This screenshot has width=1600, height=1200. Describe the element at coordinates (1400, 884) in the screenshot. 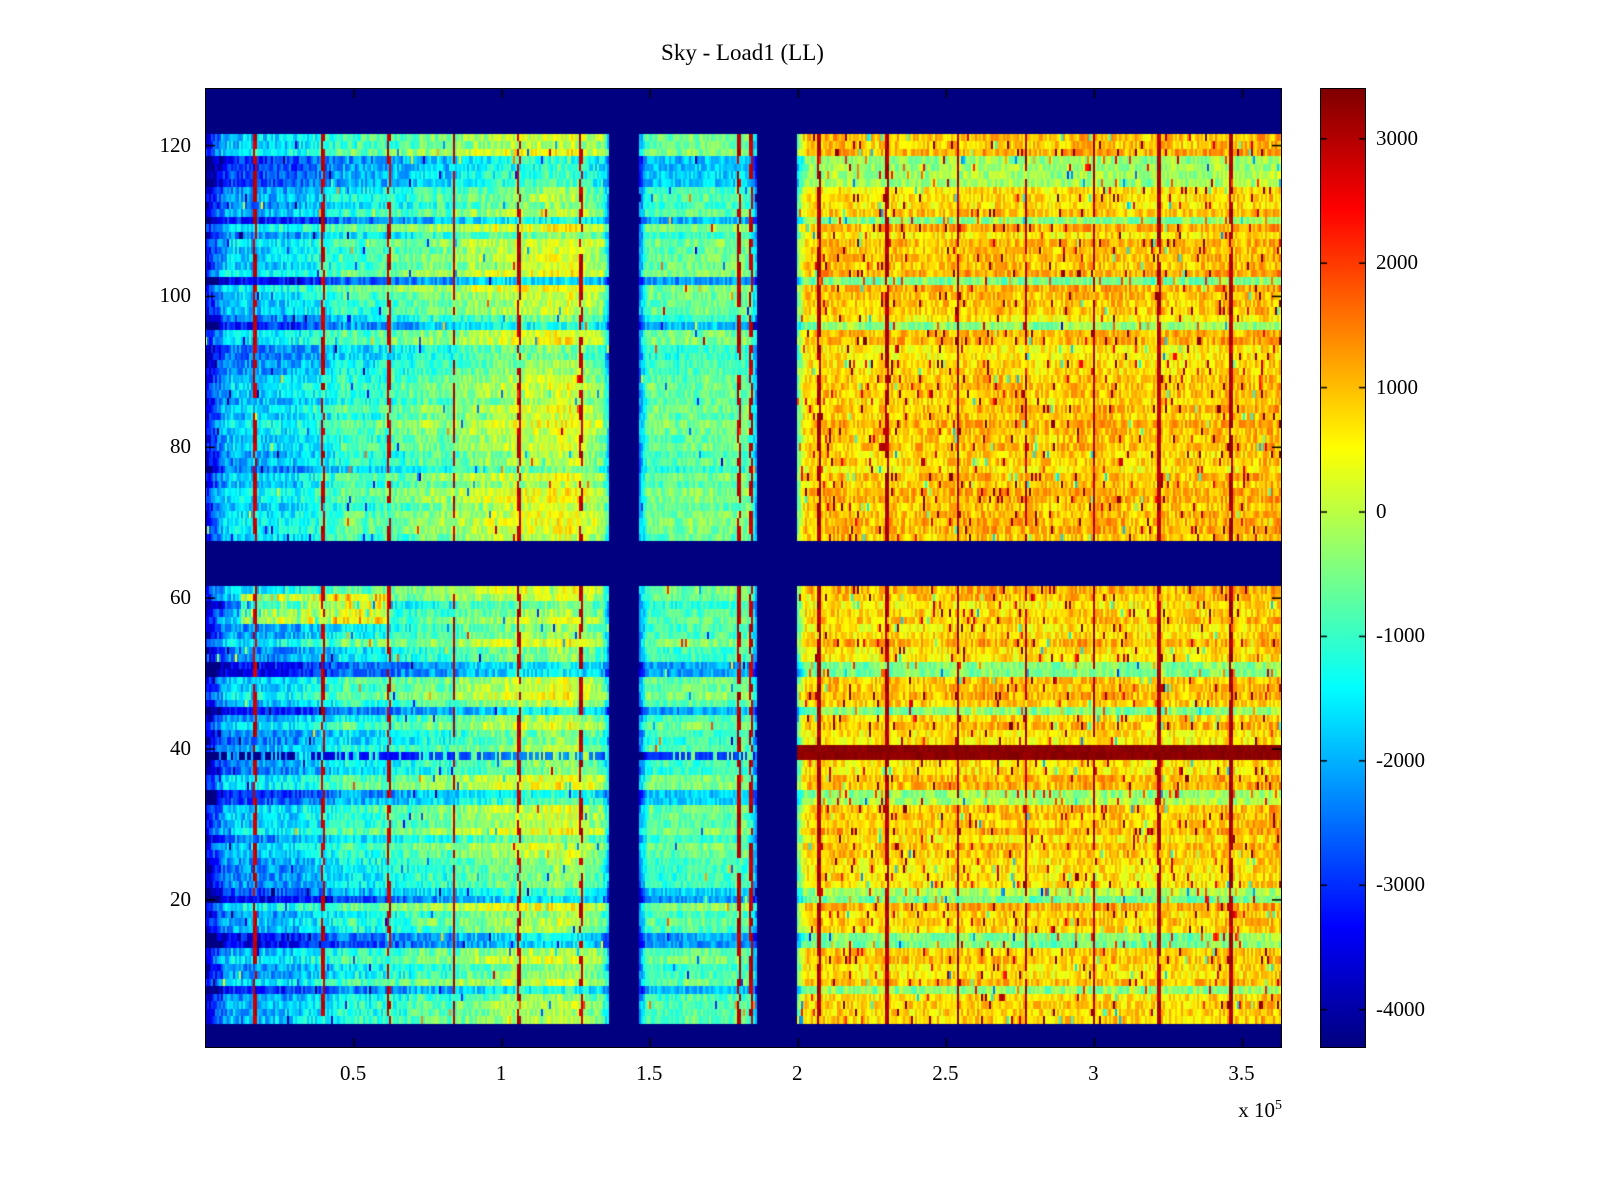

I see `colorbar-tick-label: -3000` at that location.